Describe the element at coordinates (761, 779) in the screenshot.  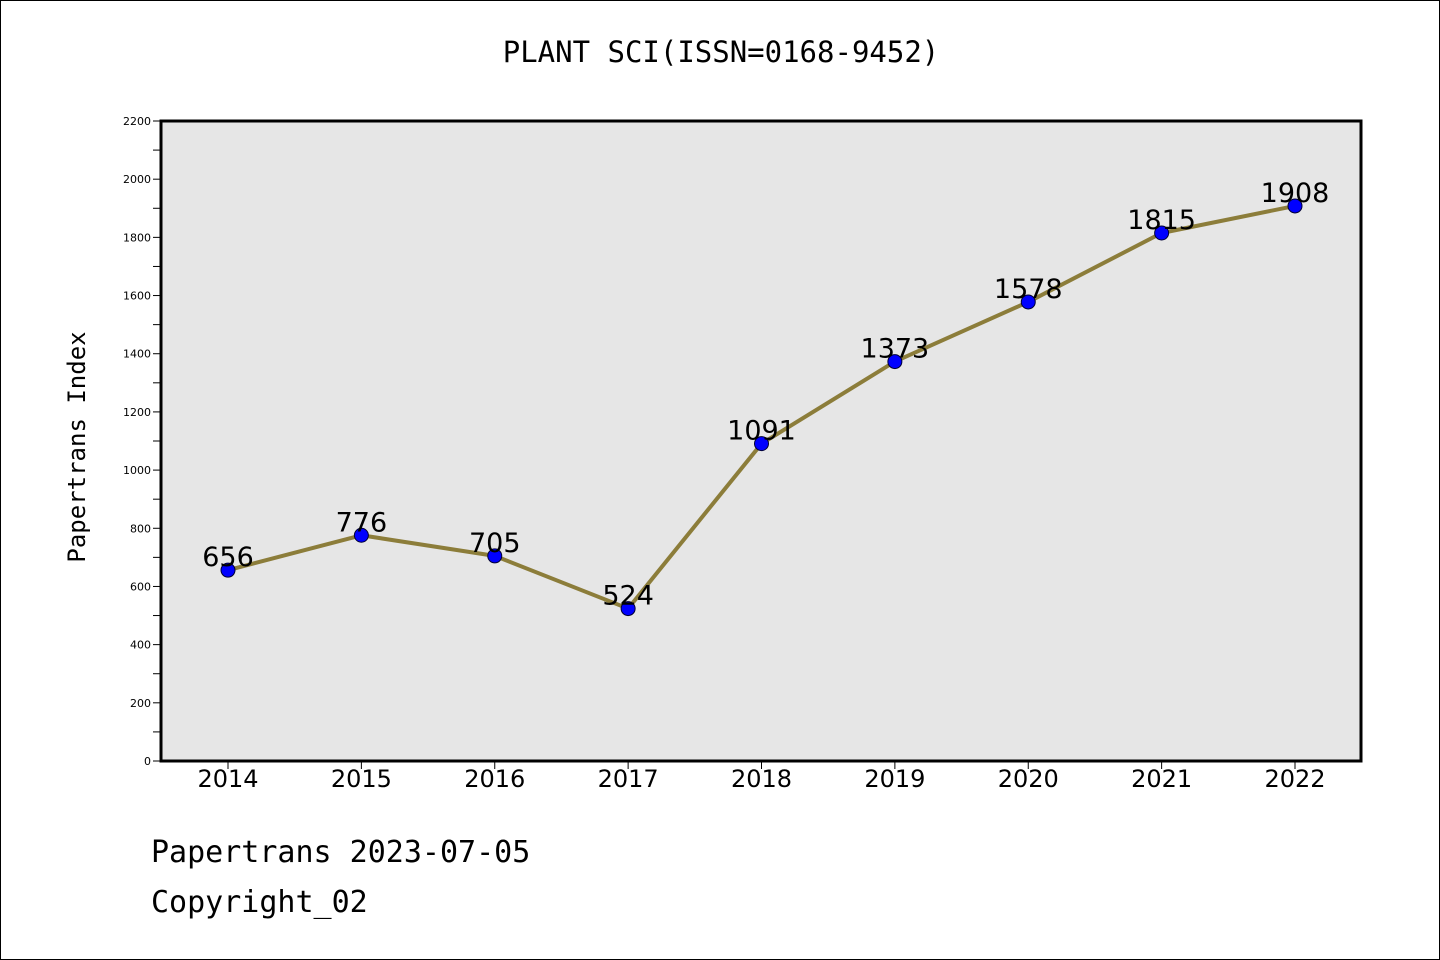
I see `x-tick-label: 2018` at that location.